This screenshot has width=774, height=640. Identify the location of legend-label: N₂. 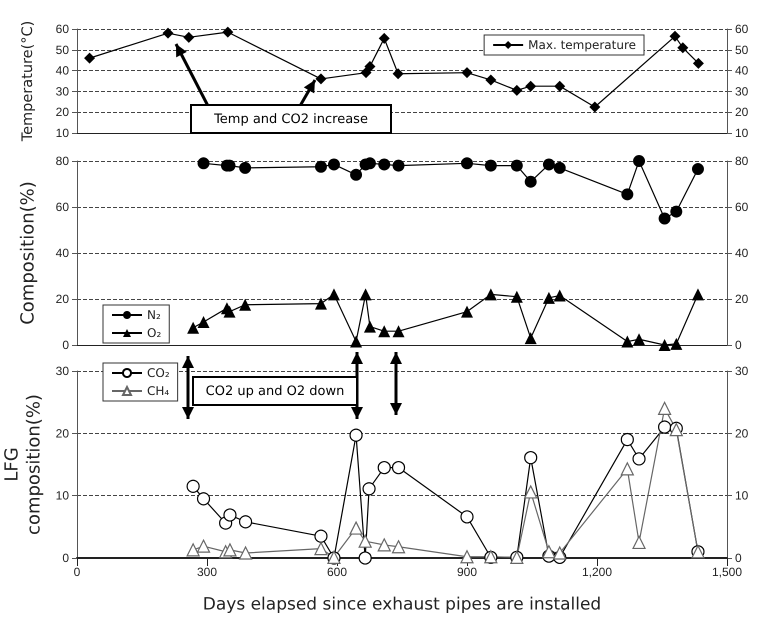
(154, 315).